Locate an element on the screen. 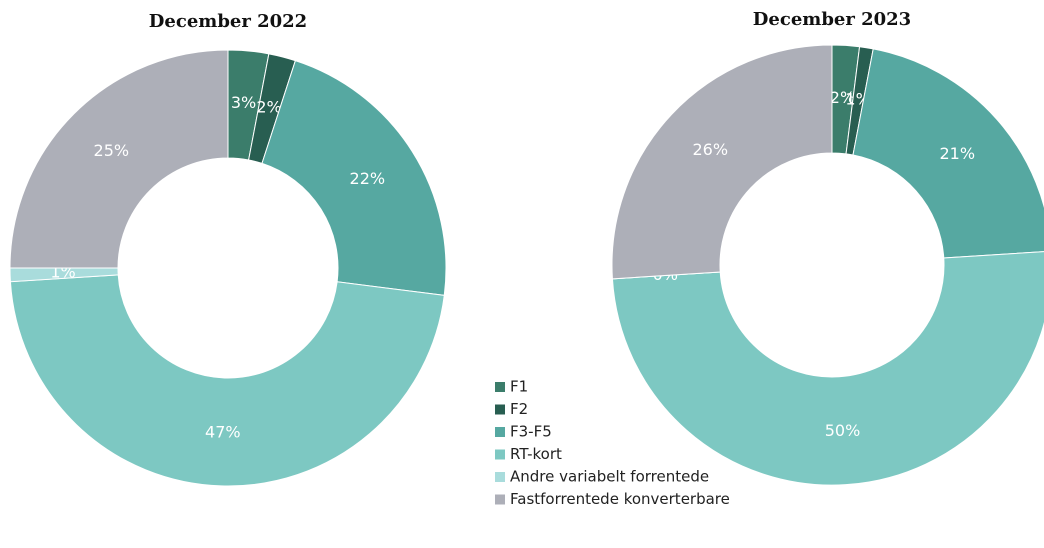 This screenshot has width=1044, height=548. legend-label: F1 is located at coordinates (519, 387).